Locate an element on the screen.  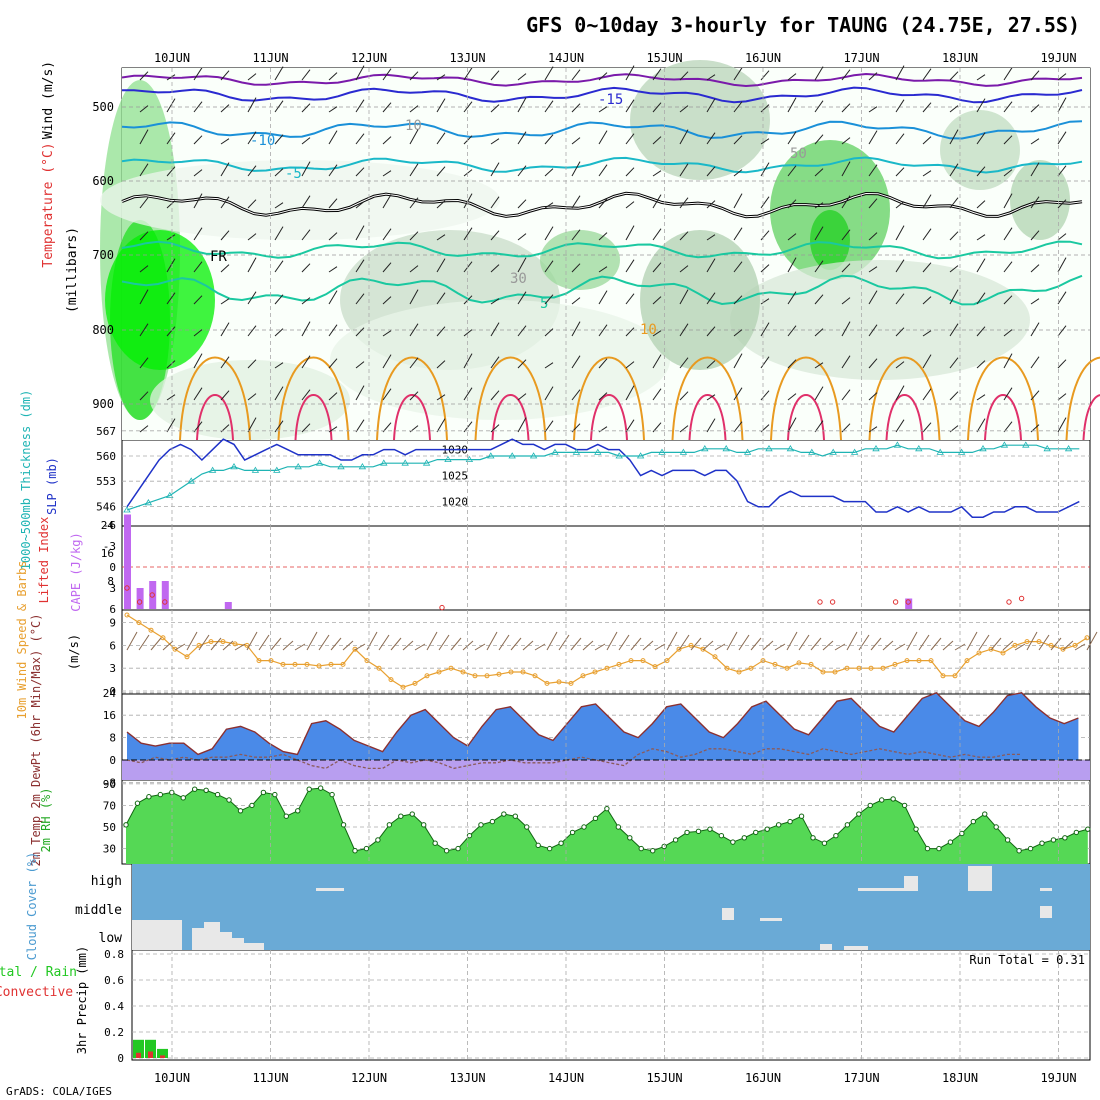
cloud-tick: low is located at coordinates (111, 938).